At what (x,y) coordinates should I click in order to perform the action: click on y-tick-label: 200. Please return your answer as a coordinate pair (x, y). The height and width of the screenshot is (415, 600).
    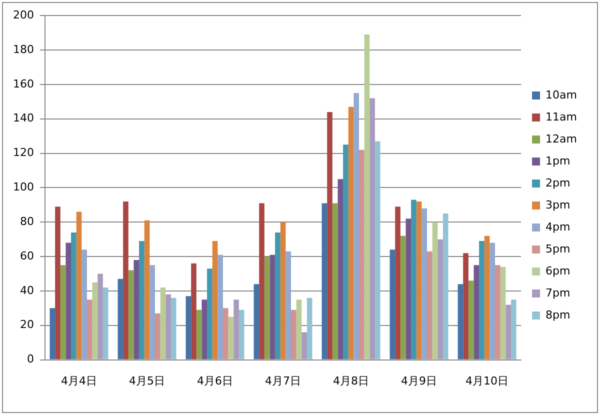
    Looking at the image, I should click on (23, 15).